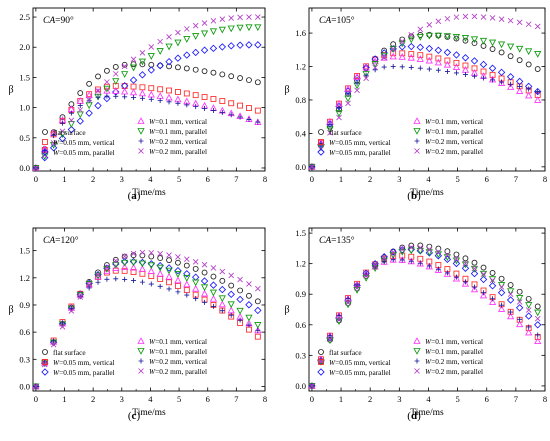  What do you see at coordinates (36, 399) in the screenshot?
I see `x-tick-label: 0` at bounding box center [36, 399].